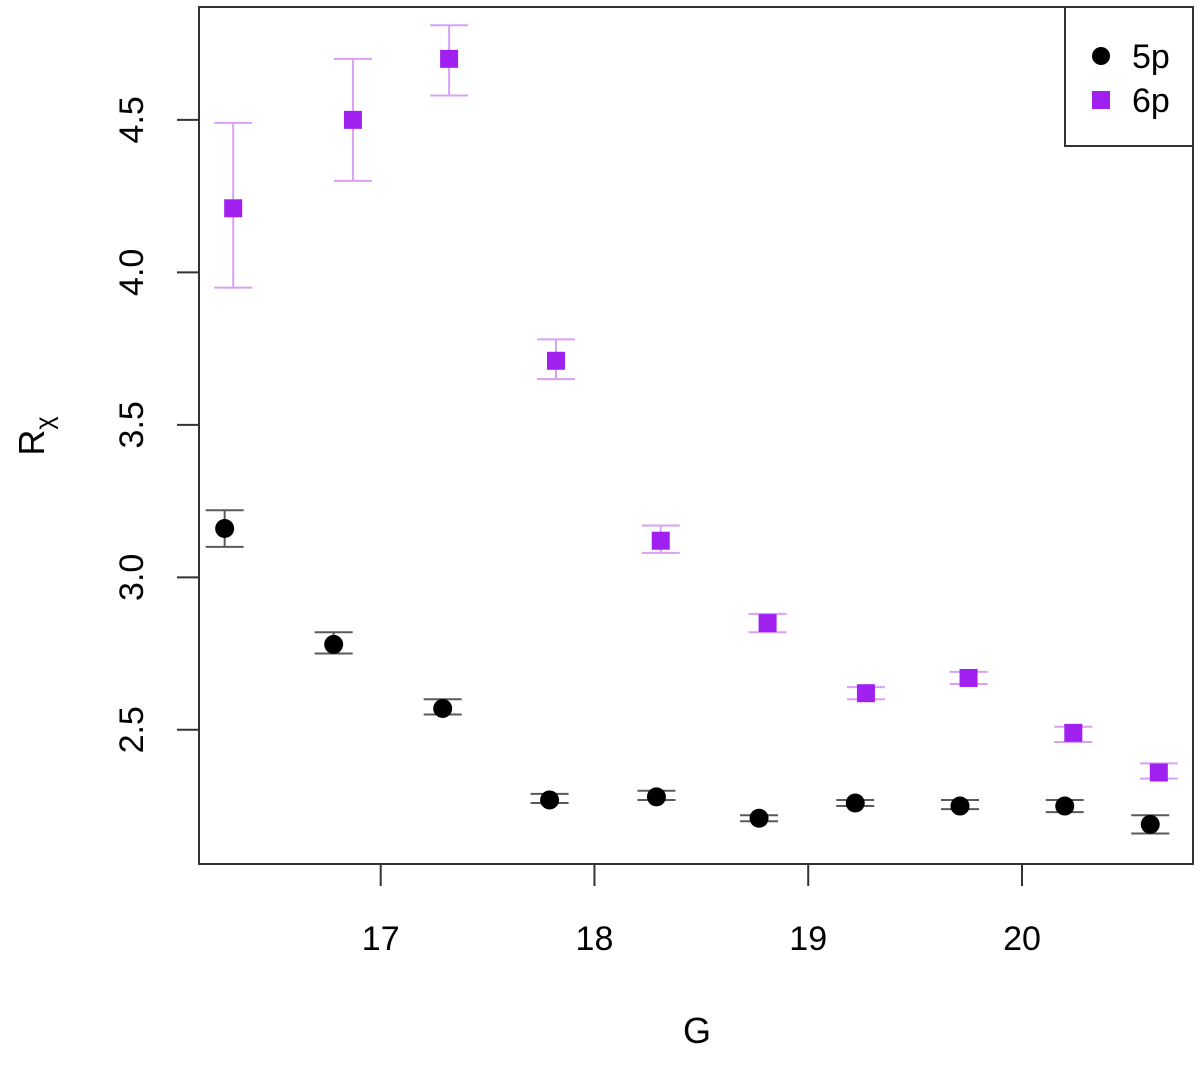 Image resolution: width=1200 pixels, height=1069 pixels. I want to click on legend-label-5p: 5p, so click(1151, 57).